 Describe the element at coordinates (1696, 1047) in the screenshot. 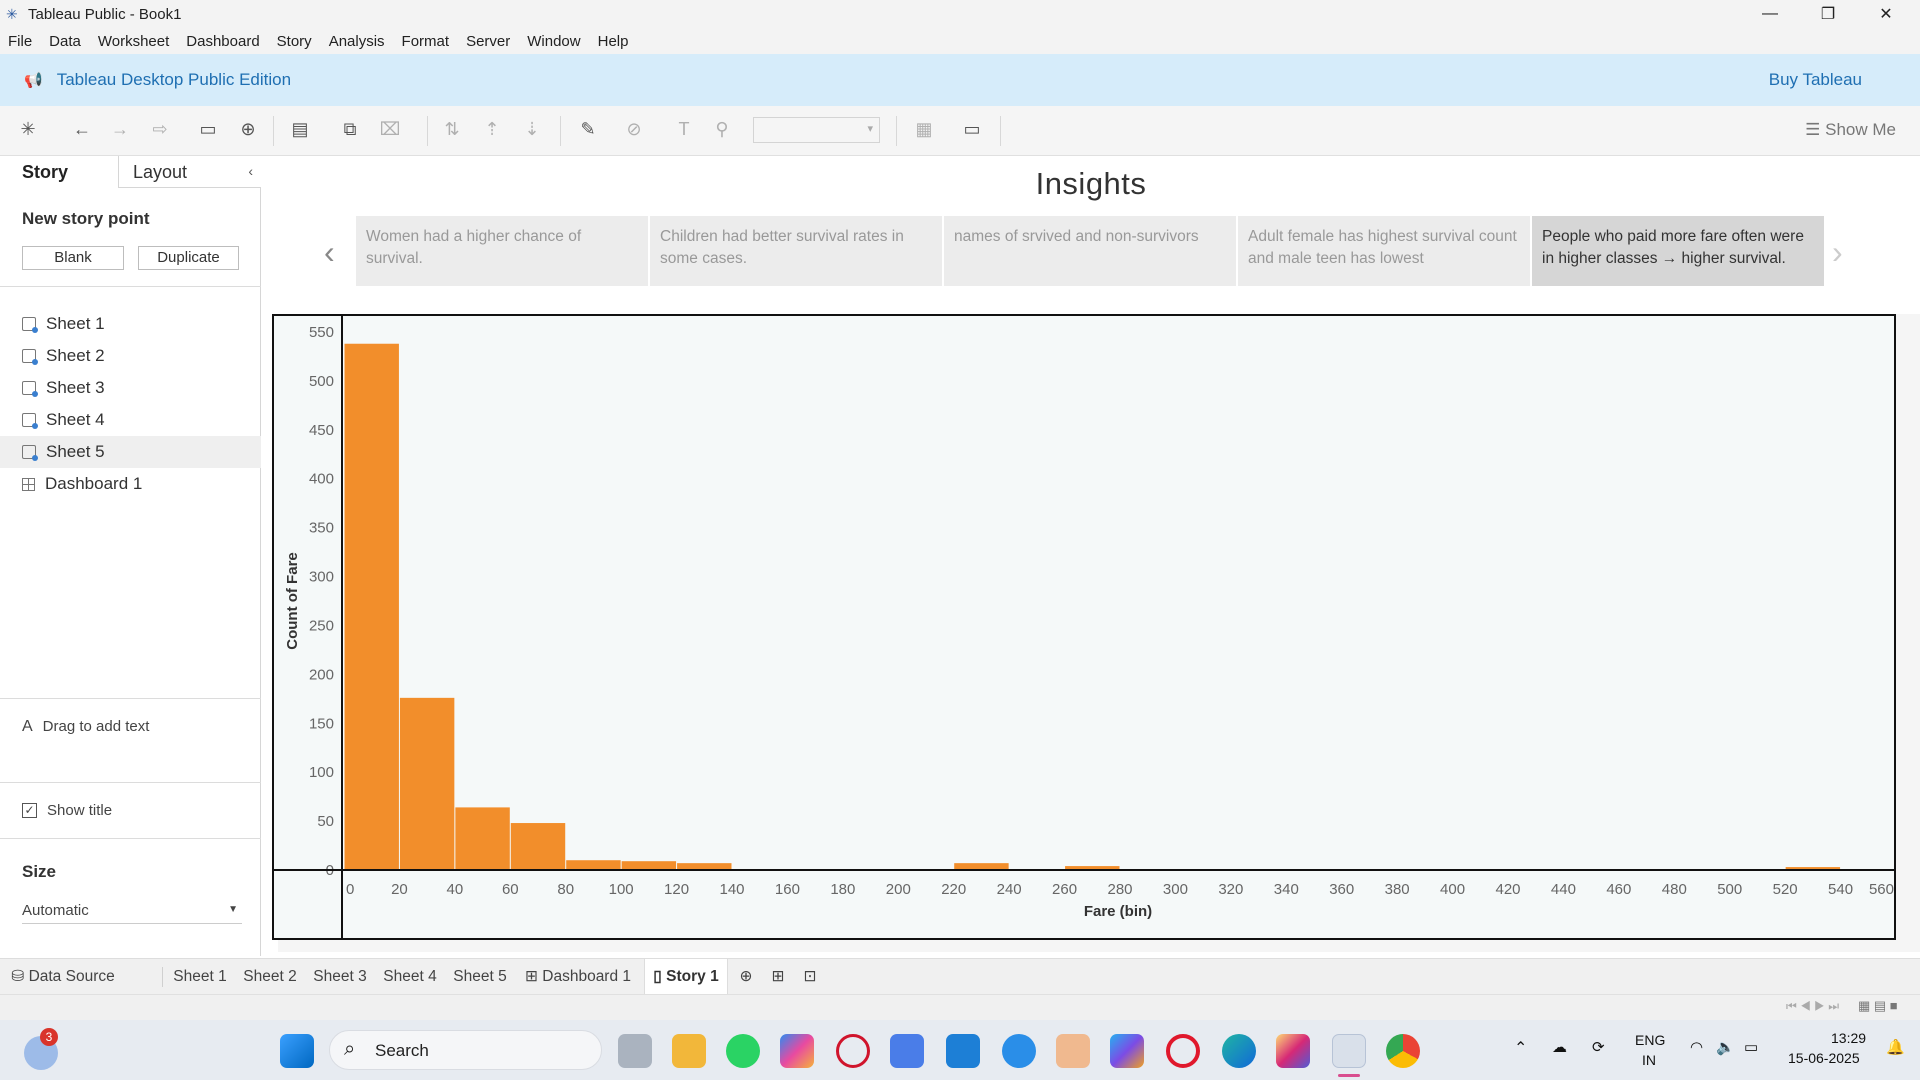

I see `wifi-icon: ◠` at that location.